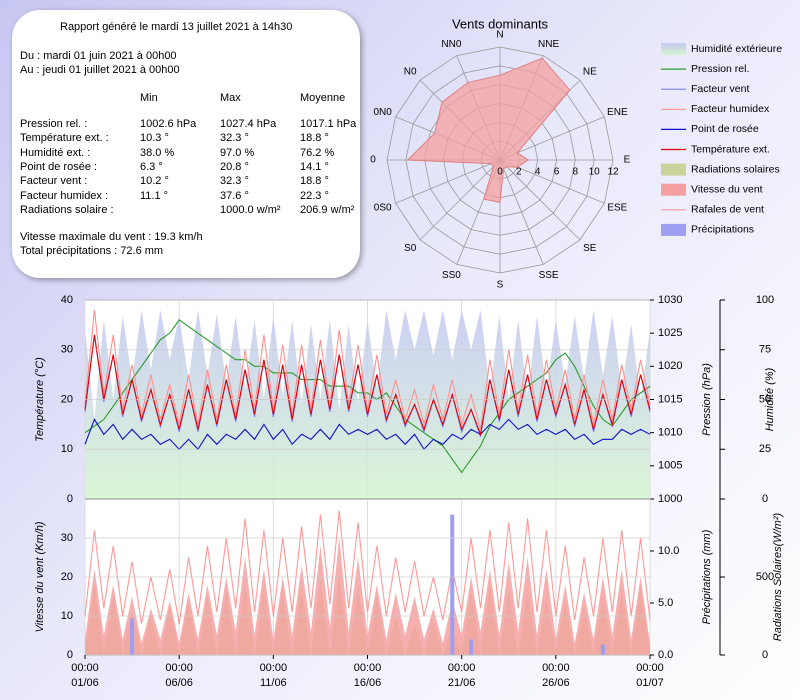 This screenshot has height=700, width=800. Describe the element at coordinates (98, 56) in the screenshot. I see `report-from: Du : mardi 01 juin 2021 à 00h00` at that location.